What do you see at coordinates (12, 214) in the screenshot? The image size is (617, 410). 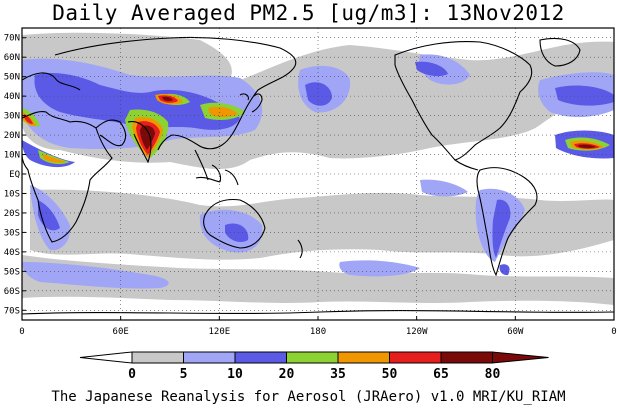 I see `lat-tick-label: 20S` at bounding box center [12, 214].